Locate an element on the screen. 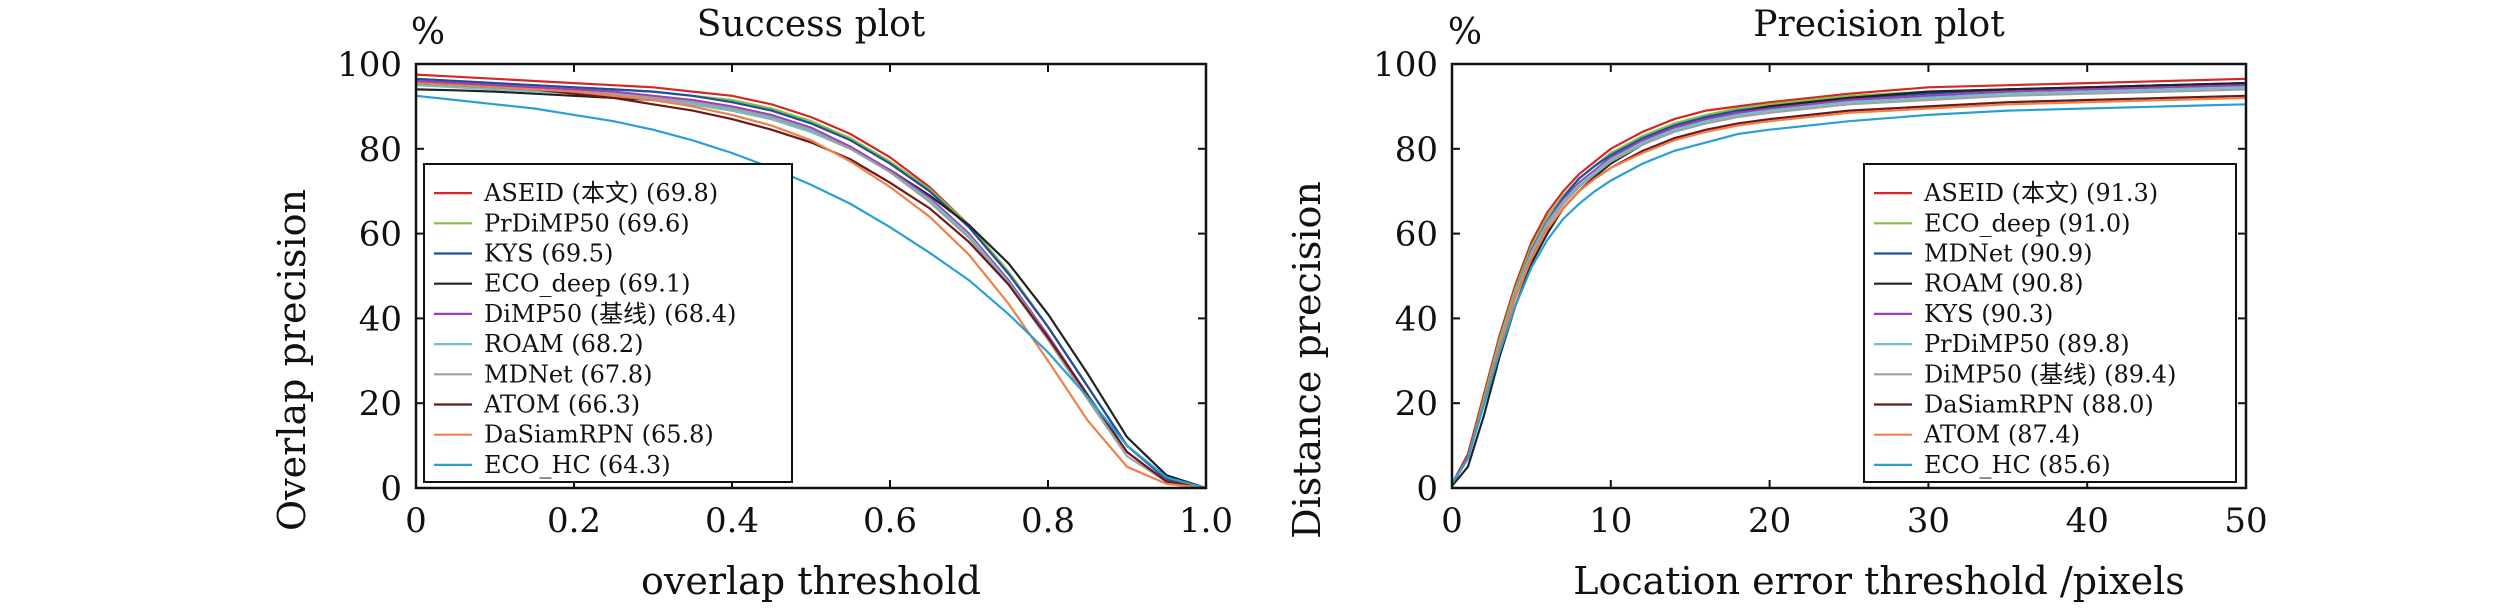 This screenshot has height=614, width=2520. legend-label: ROAM (90.8) is located at coordinates (2003, 284).